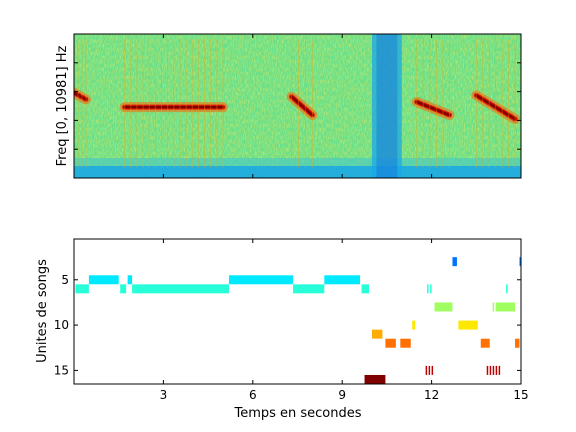  Describe the element at coordinates (253, 395) in the screenshot. I see `x-tick-label: 6` at that location.